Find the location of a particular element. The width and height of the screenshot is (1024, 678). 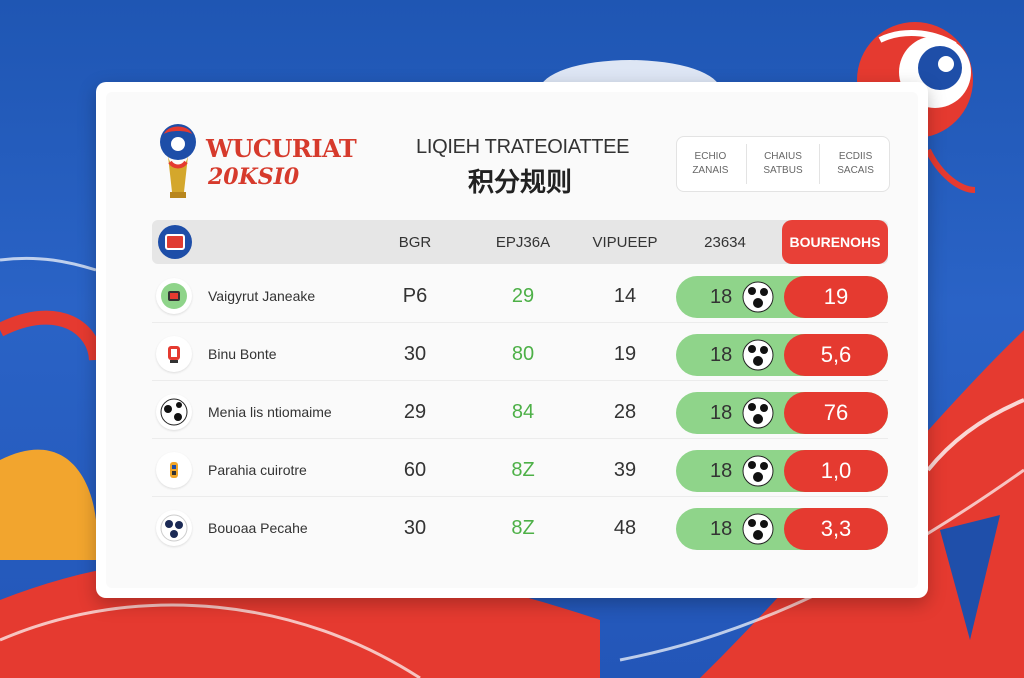

top-tab-line2: SATBUS is located at coordinates (783, 170).